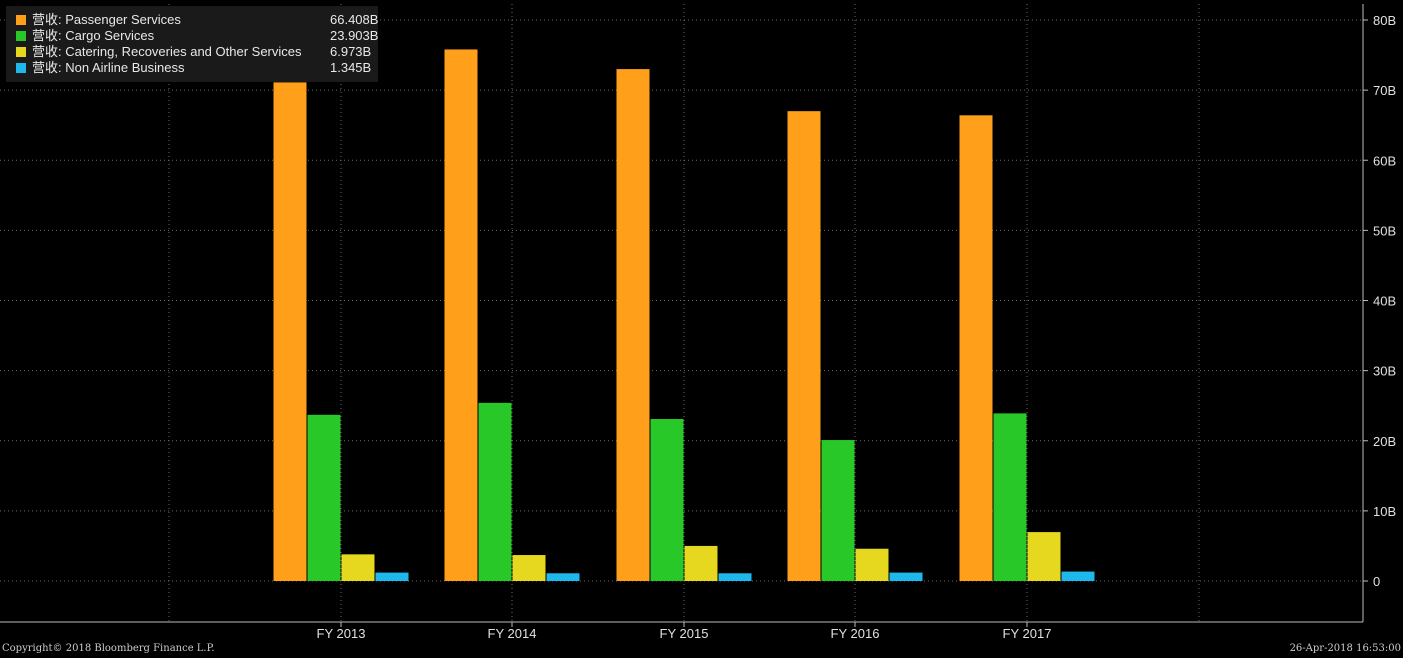  Describe the element at coordinates (106, 19) in the screenshot. I see `legend-label: 营收: Passenger Services` at that location.